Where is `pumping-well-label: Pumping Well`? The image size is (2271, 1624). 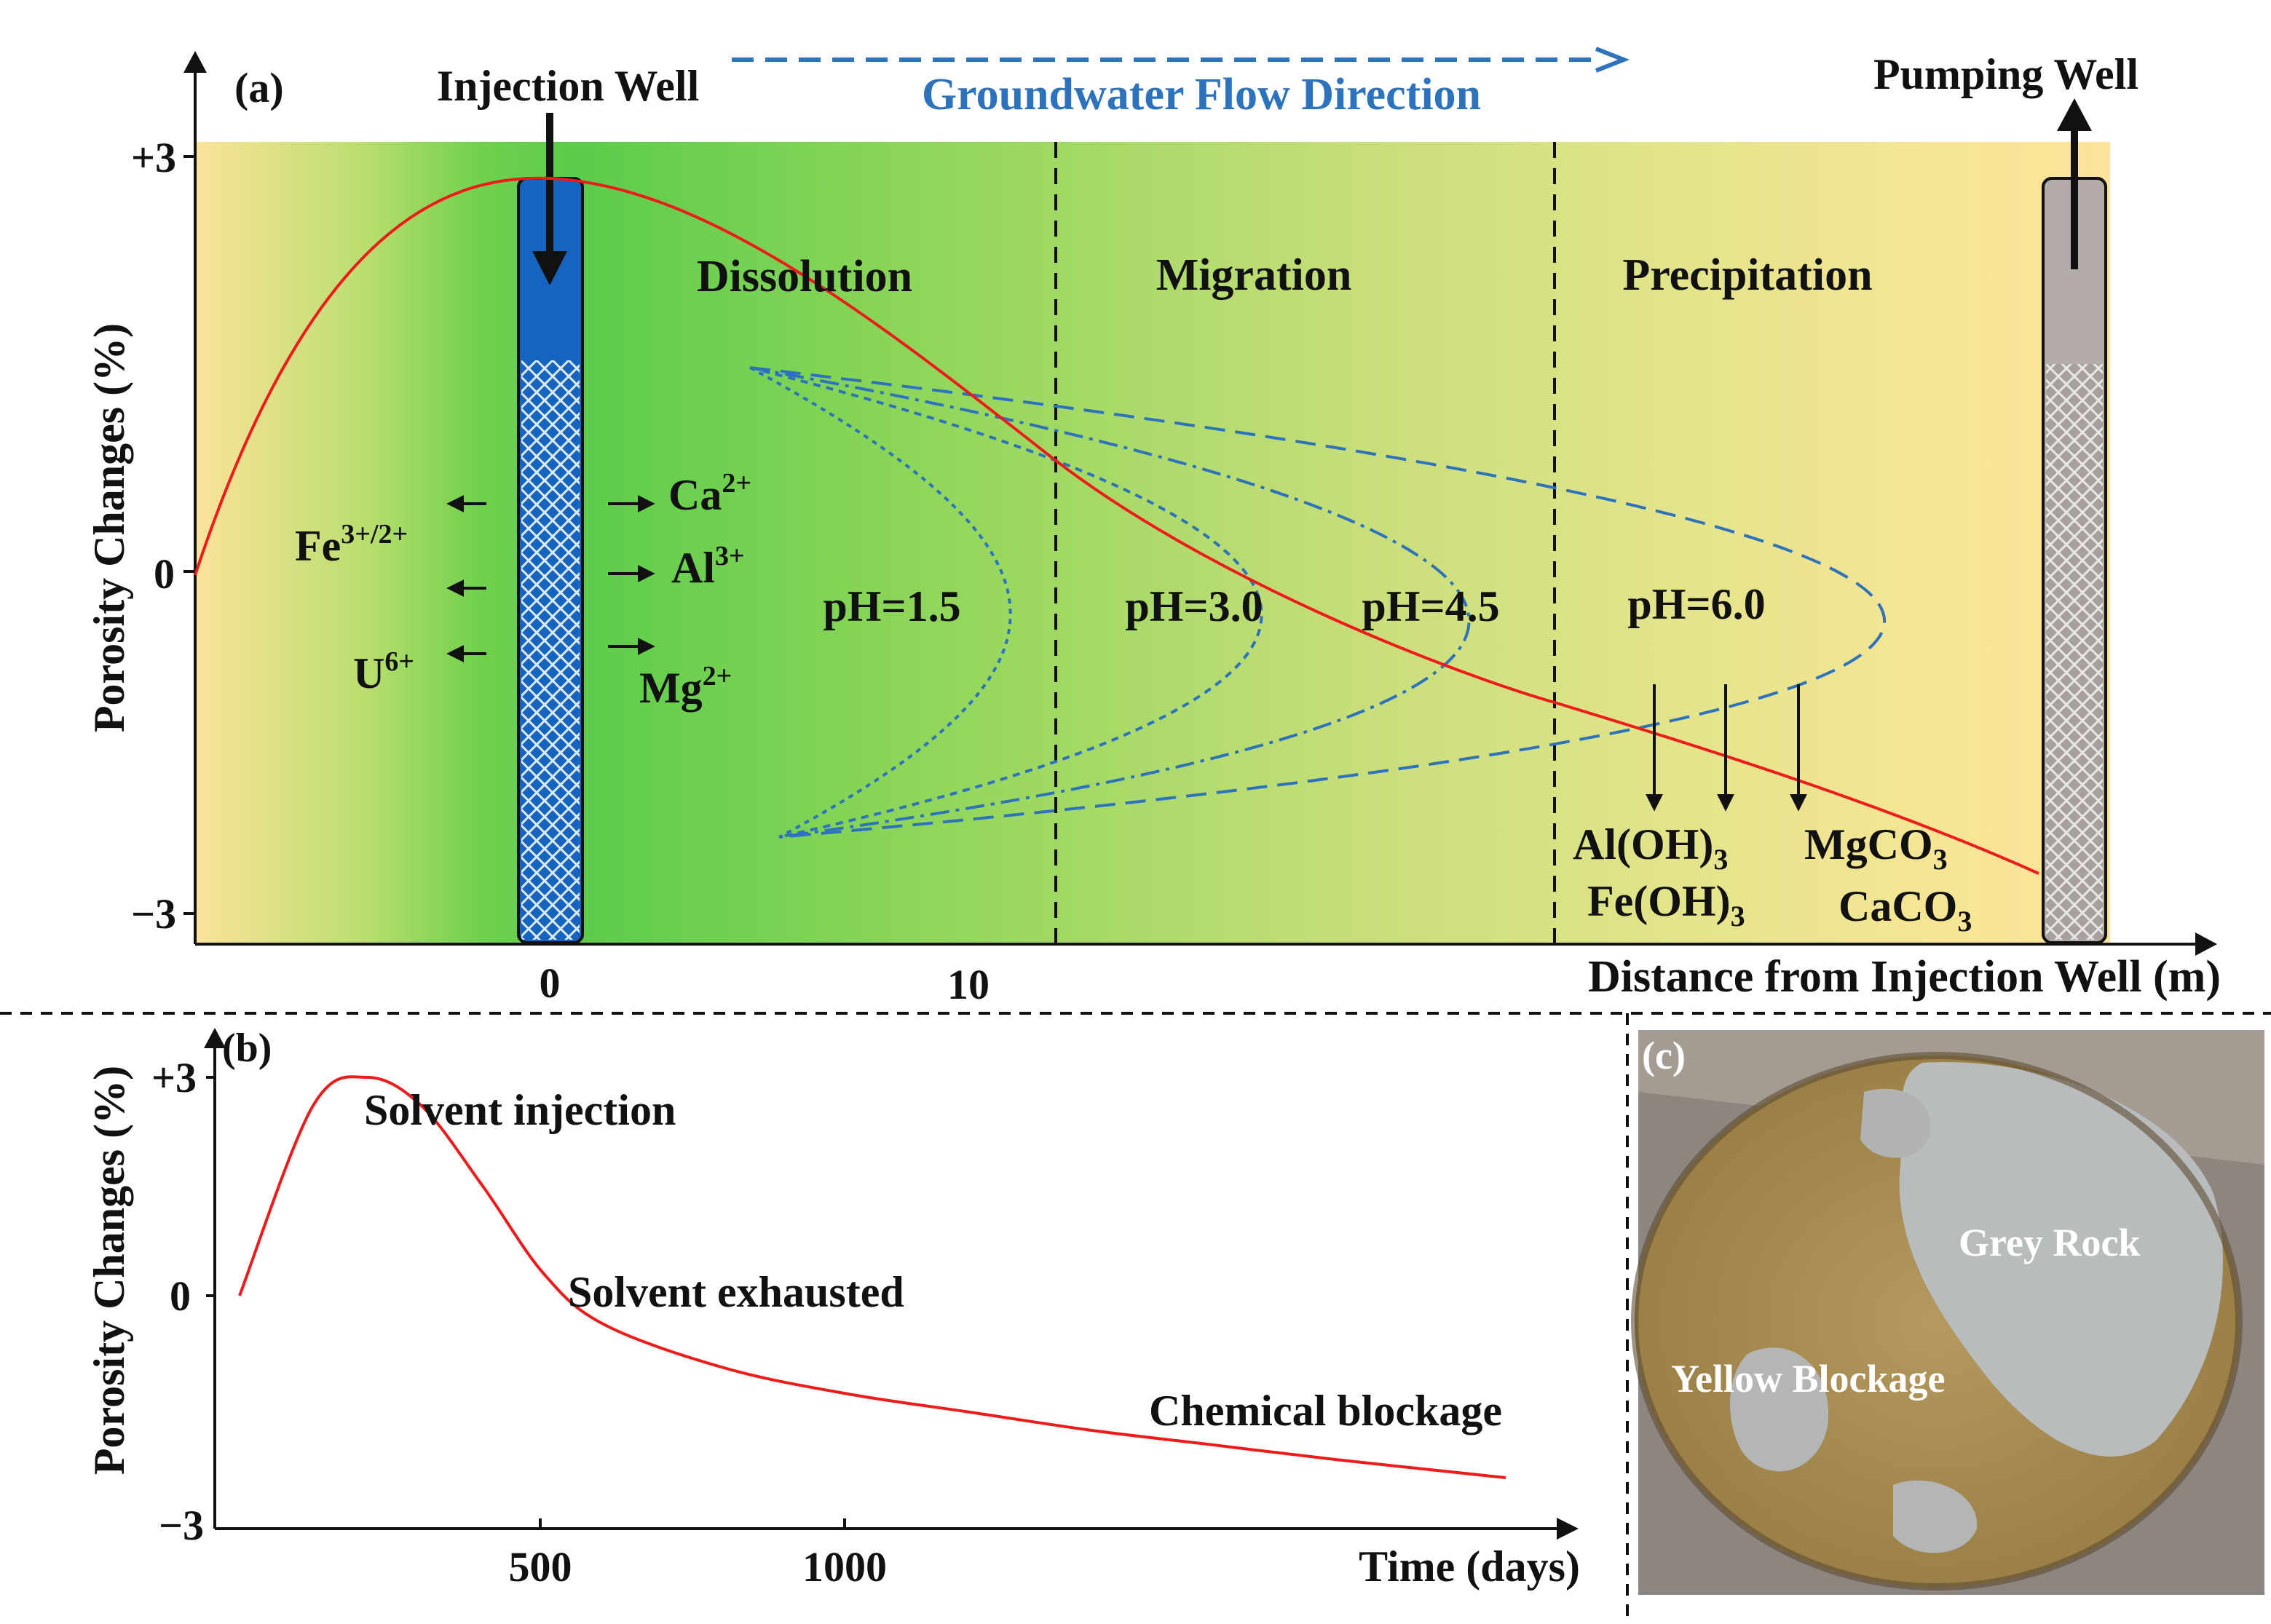 pumping-well-label: Pumping Well is located at coordinates (2005, 74).